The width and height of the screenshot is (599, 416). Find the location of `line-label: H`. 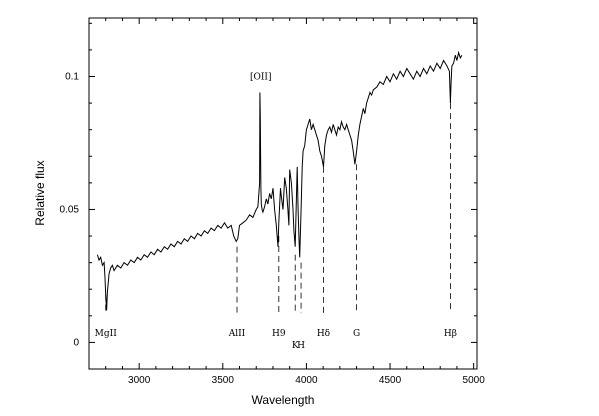

line-label: H is located at coordinates (301, 346).